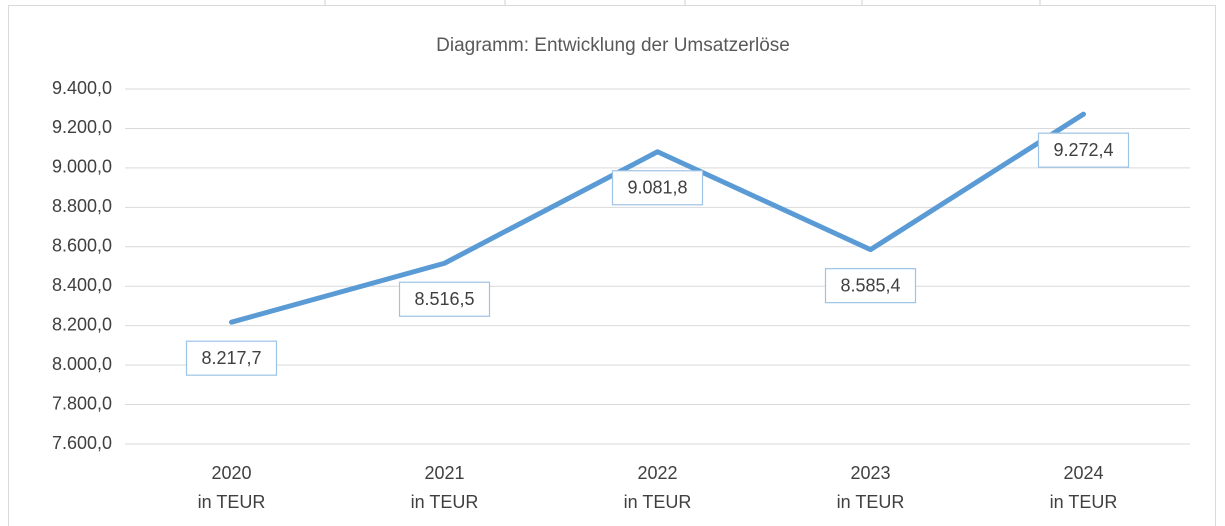 This screenshot has height=526, width=1225. Describe the element at coordinates (82, 246) in the screenshot. I see `y-tick-label: 8.600,0` at that location.